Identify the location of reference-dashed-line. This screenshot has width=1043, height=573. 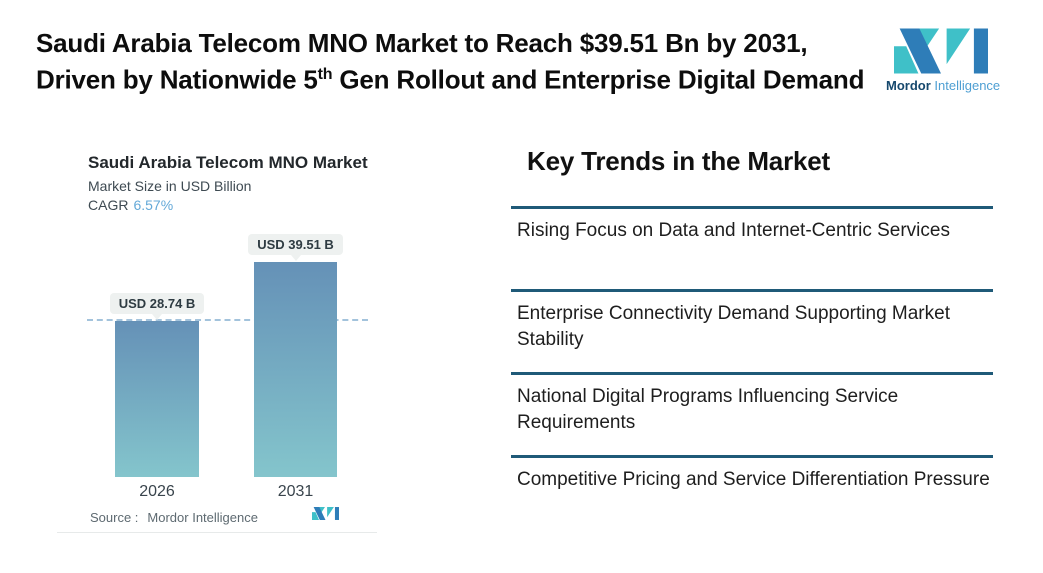
(227, 320).